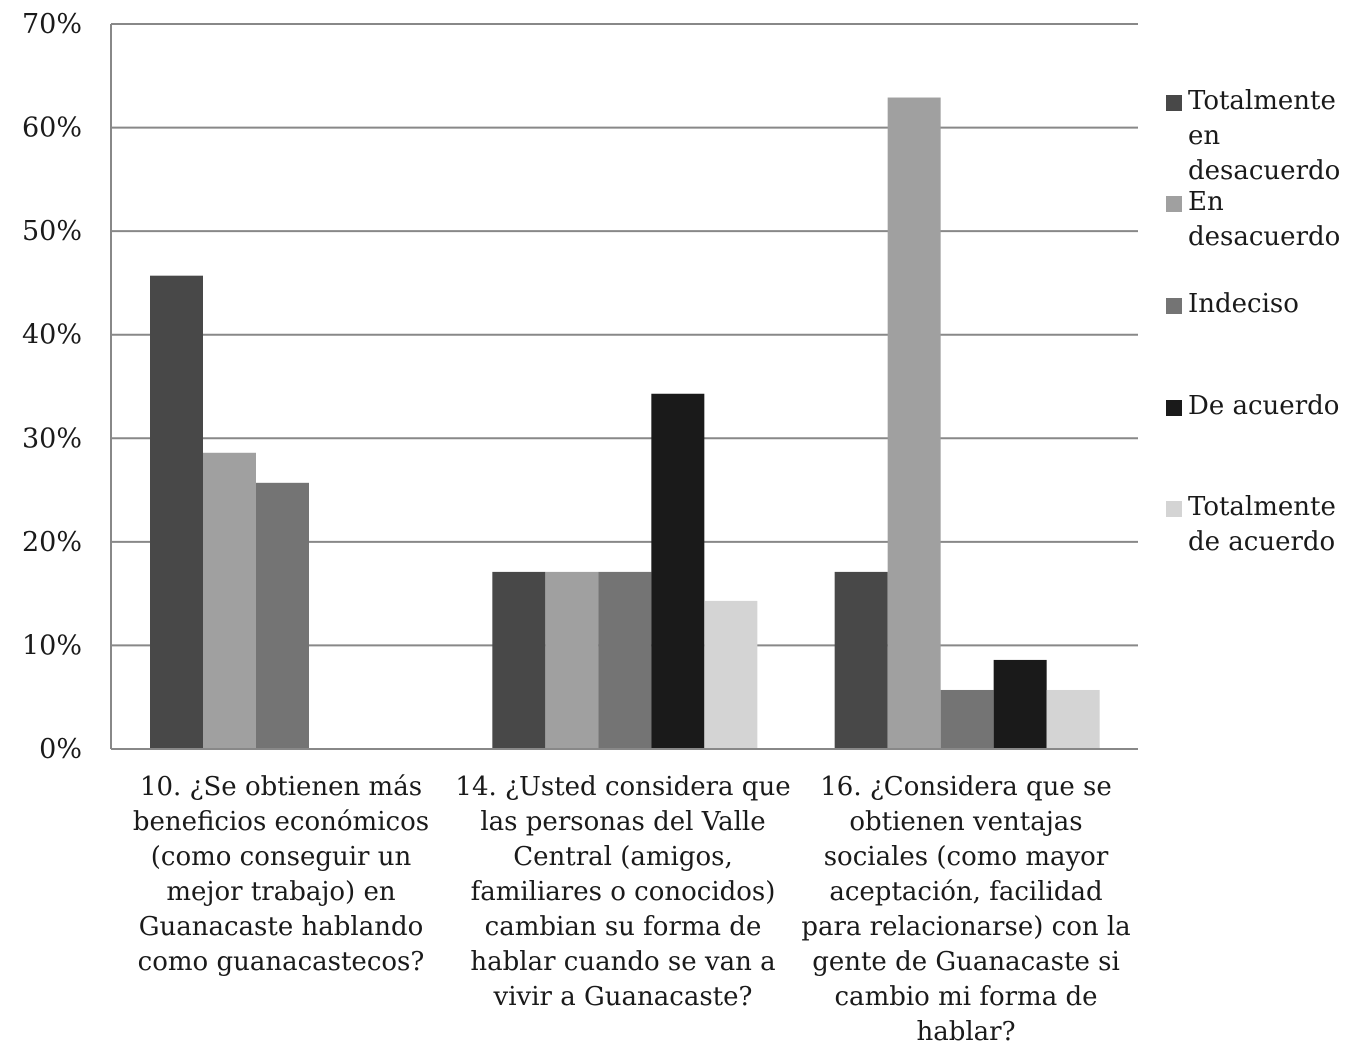 This screenshot has height=1050, width=1358. I want to click on y-tick-label: 30%, so click(52, 438).